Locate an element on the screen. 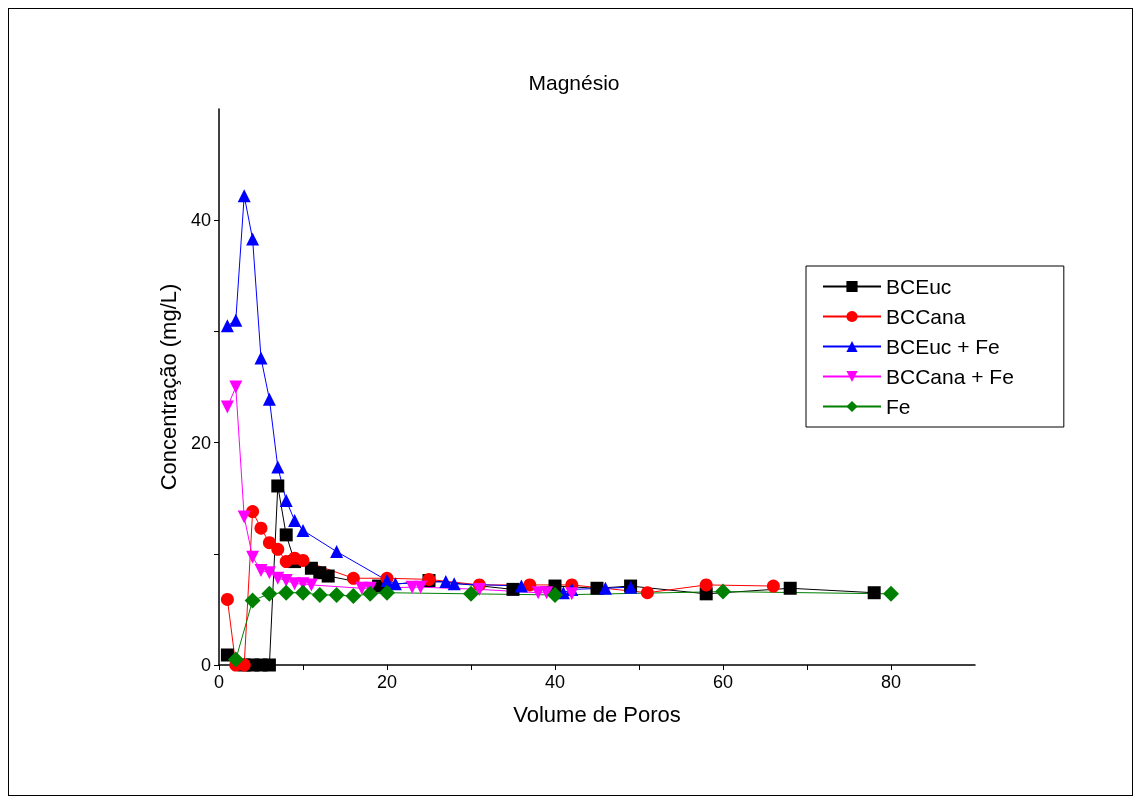  legend-label: Fe is located at coordinates (898, 406).